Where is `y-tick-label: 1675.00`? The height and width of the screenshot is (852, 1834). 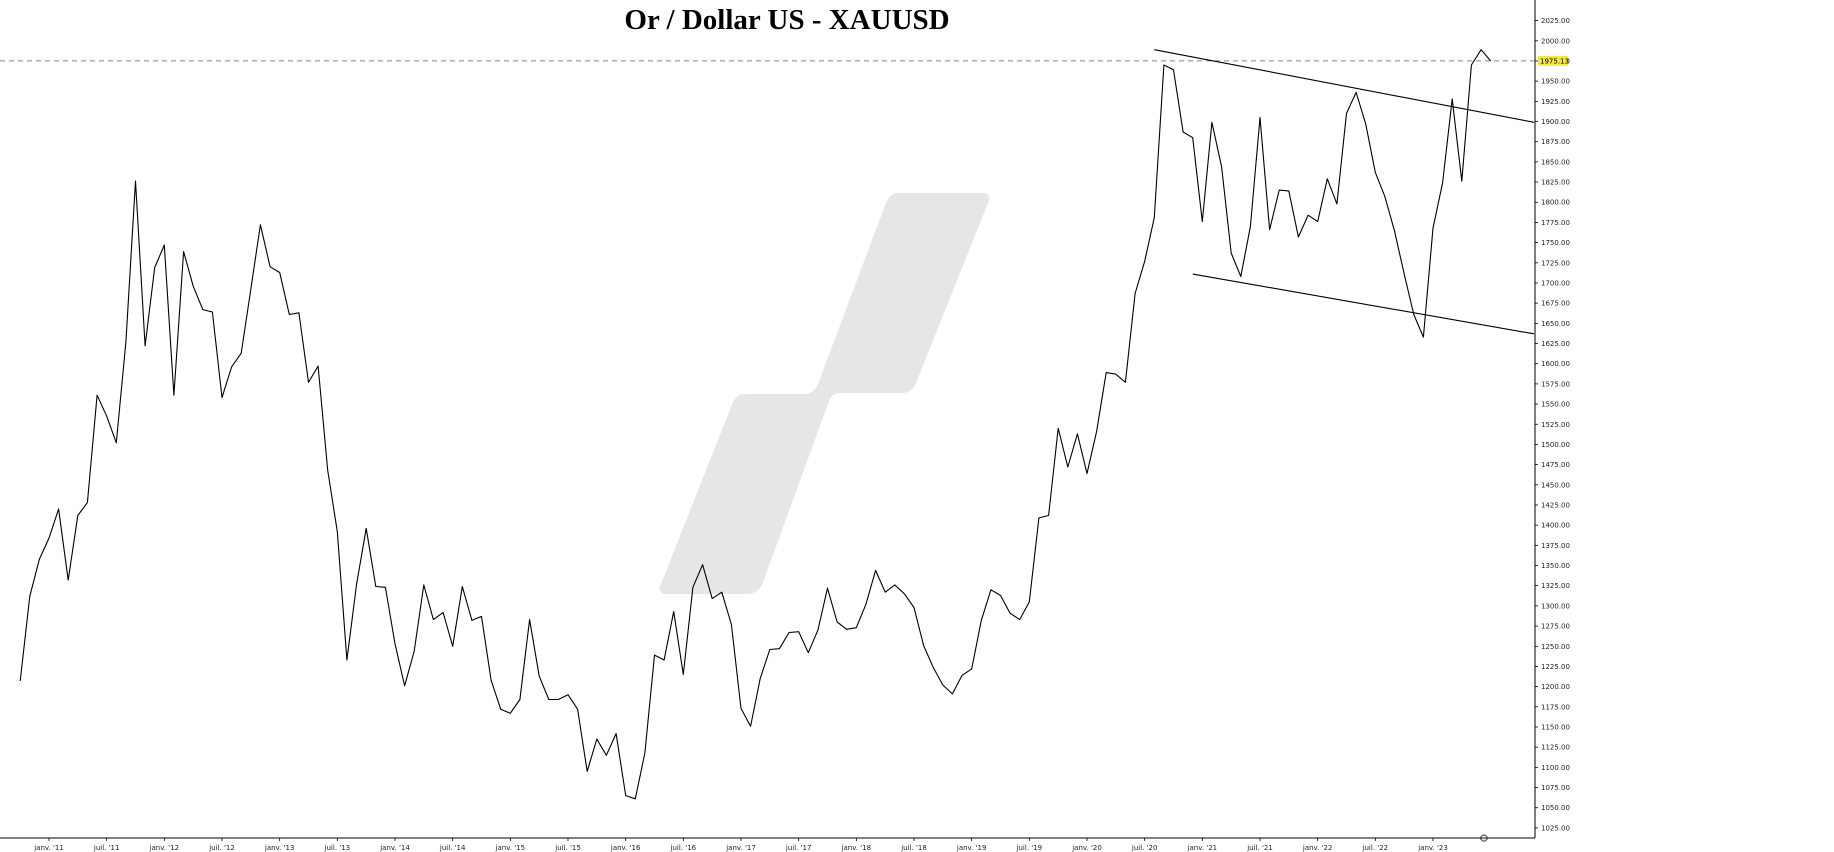 y-tick-label: 1675.00 is located at coordinates (1555, 304).